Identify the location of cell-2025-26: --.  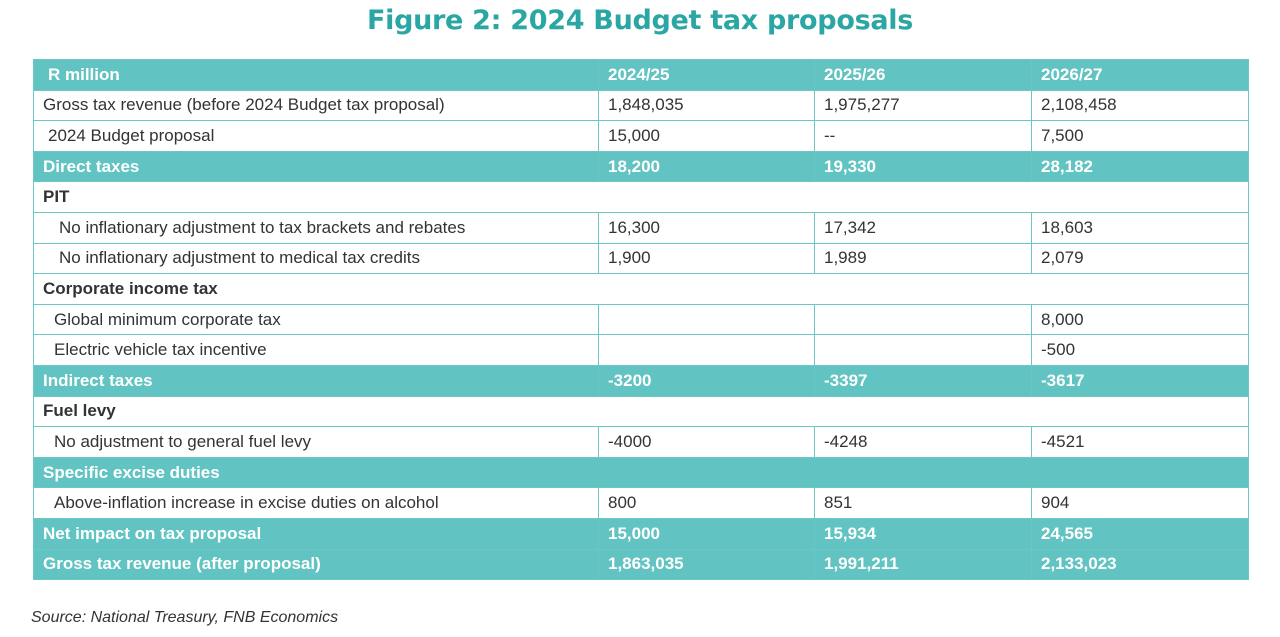
(923, 136).